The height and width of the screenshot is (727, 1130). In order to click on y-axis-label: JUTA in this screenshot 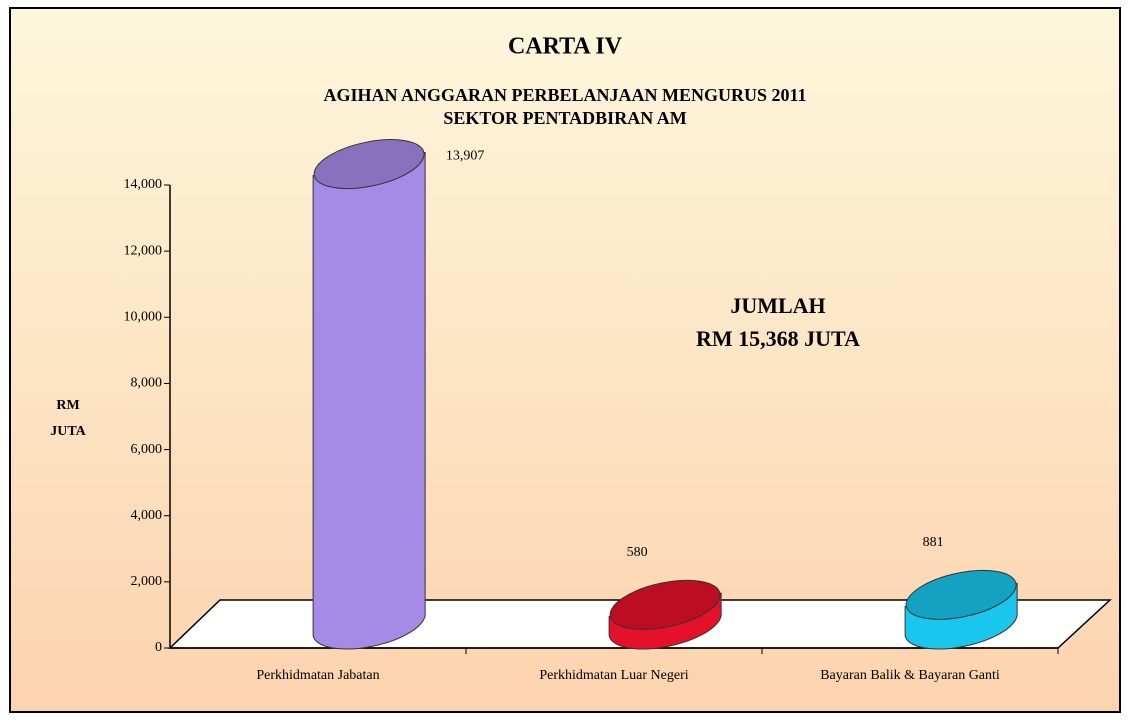, I will do `click(68, 431)`.